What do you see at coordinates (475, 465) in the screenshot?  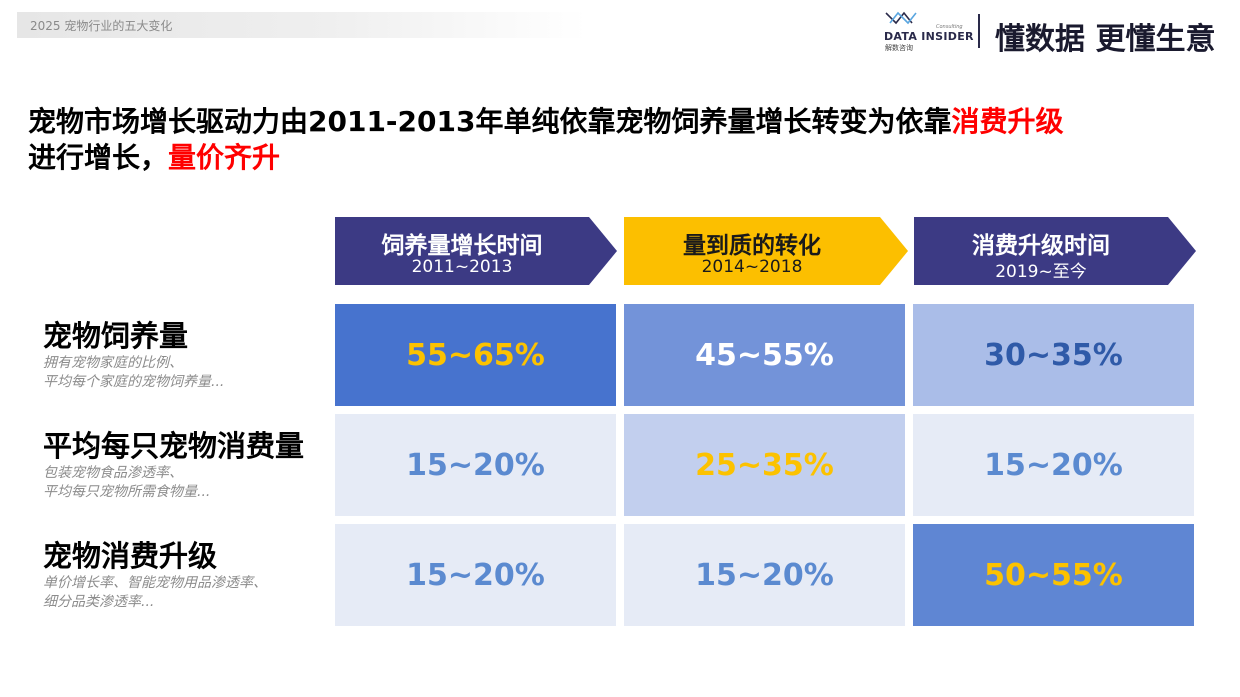 I see `cell-r2-c1: 15~20%` at bounding box center [475, 465].